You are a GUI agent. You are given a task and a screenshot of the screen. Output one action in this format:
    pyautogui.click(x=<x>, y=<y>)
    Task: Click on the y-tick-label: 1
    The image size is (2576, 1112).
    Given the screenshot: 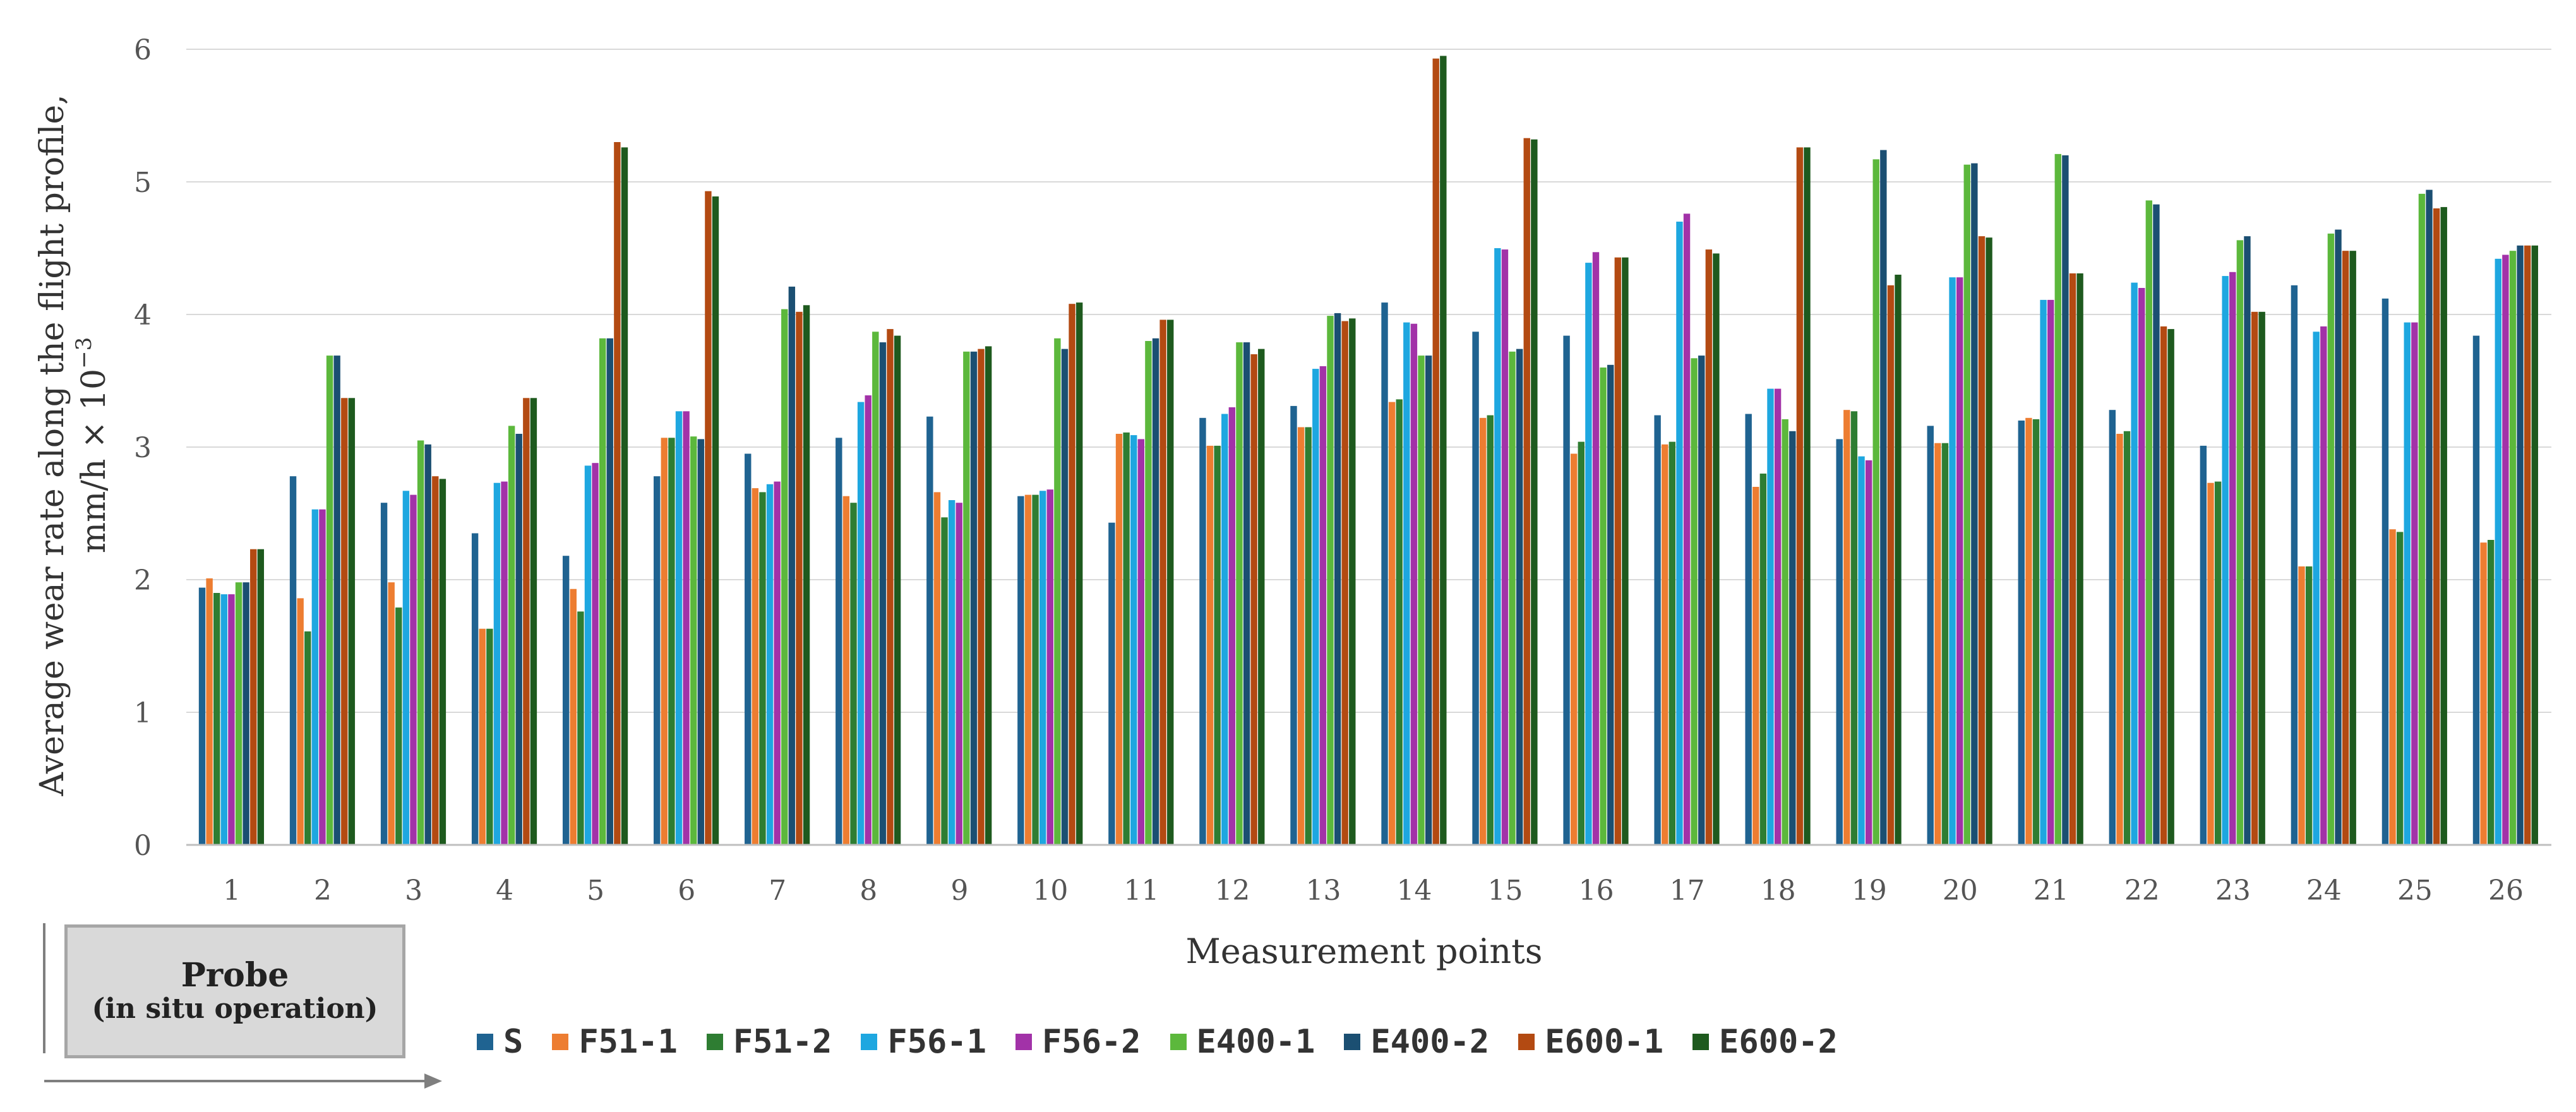 What is the action you would take?
    pyautogui.click(x=143, y=713)
    